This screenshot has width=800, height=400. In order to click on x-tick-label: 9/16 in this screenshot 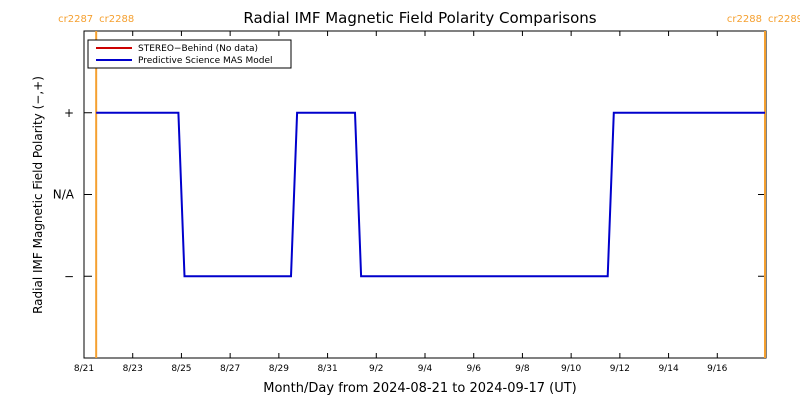, I will do `click(717, 369)`.